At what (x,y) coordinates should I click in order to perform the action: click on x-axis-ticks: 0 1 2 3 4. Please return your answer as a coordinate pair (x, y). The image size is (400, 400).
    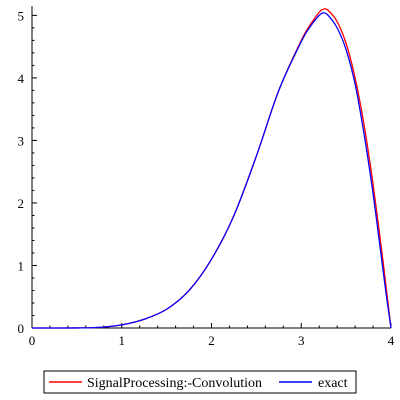
    Looking at the image, I should click on (212, 335).